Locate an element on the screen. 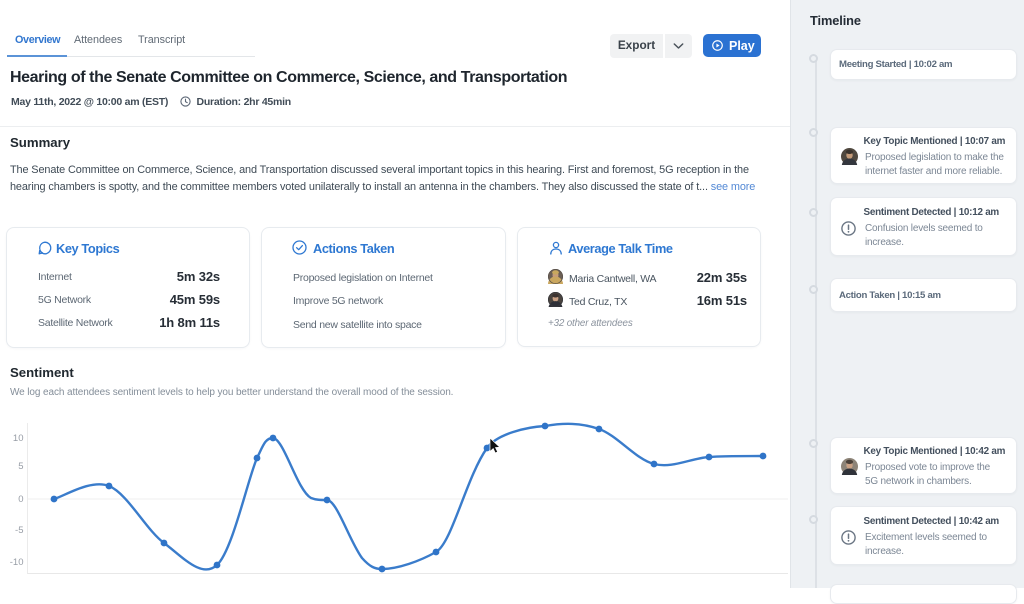  svg-text: 5 is located at coordinates (20, 466).